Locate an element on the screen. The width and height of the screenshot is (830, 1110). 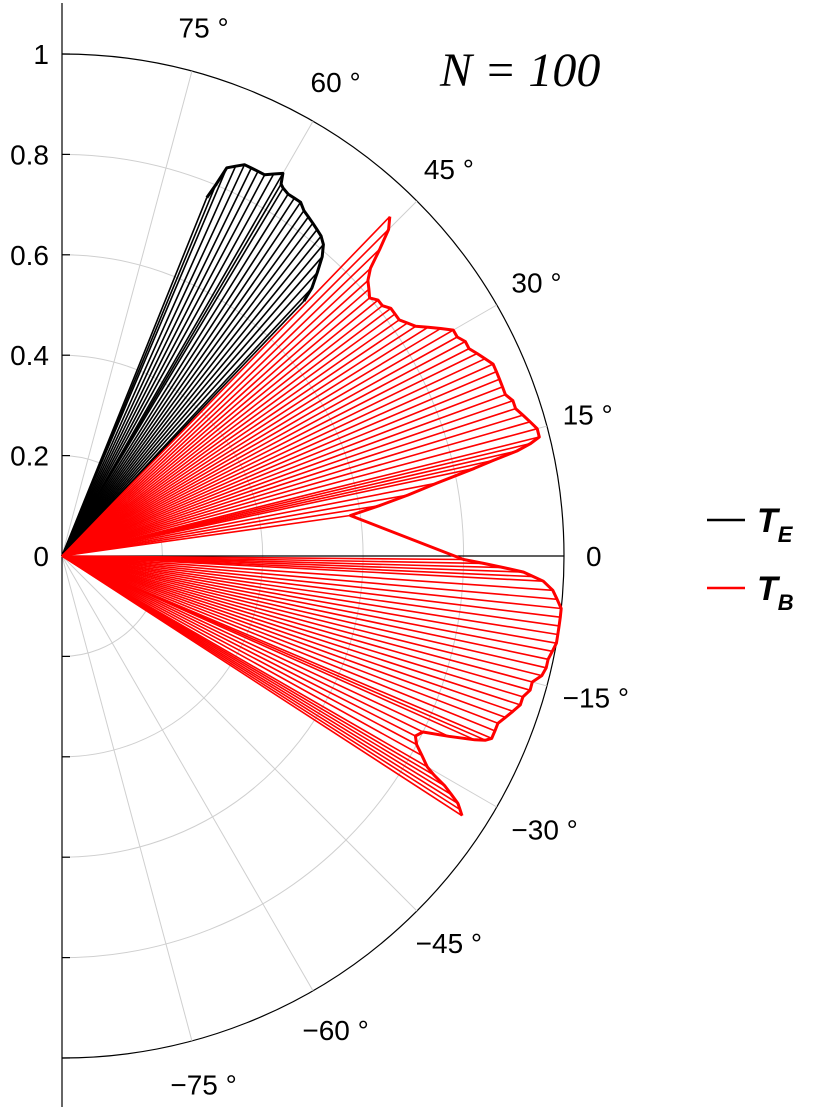
angular-tick-label-7: −30 ° is located at coordinates (544, 830).